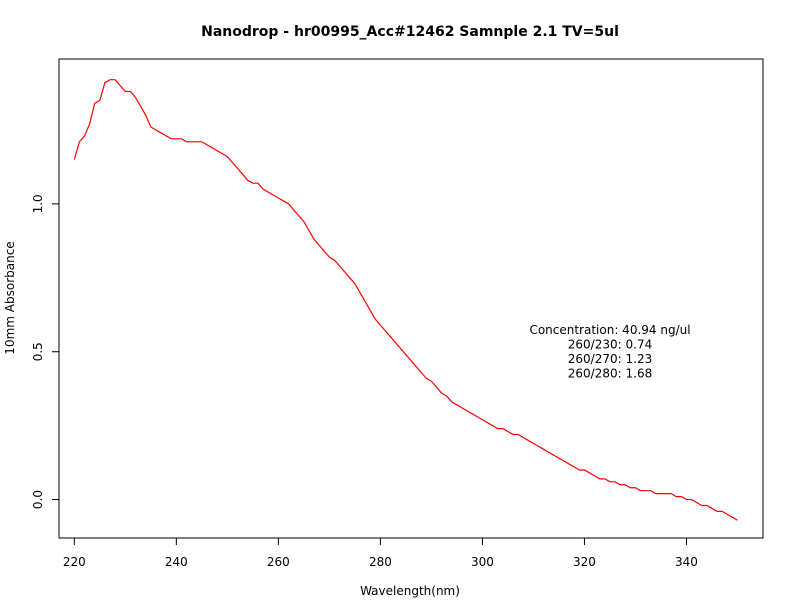 The height and width of the screenshot is (612, 792). I want to click on y-axis: 0.0 0.5 1.0, so click(45, 351).